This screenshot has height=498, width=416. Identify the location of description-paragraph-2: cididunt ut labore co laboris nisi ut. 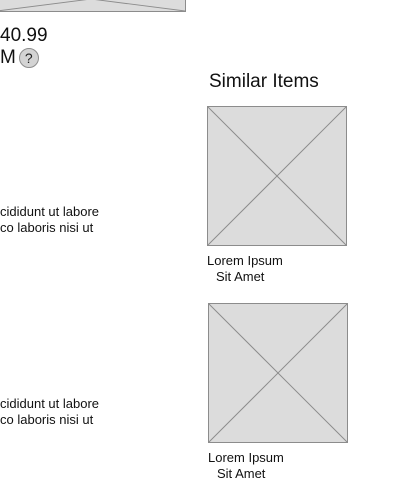
(49, 412).